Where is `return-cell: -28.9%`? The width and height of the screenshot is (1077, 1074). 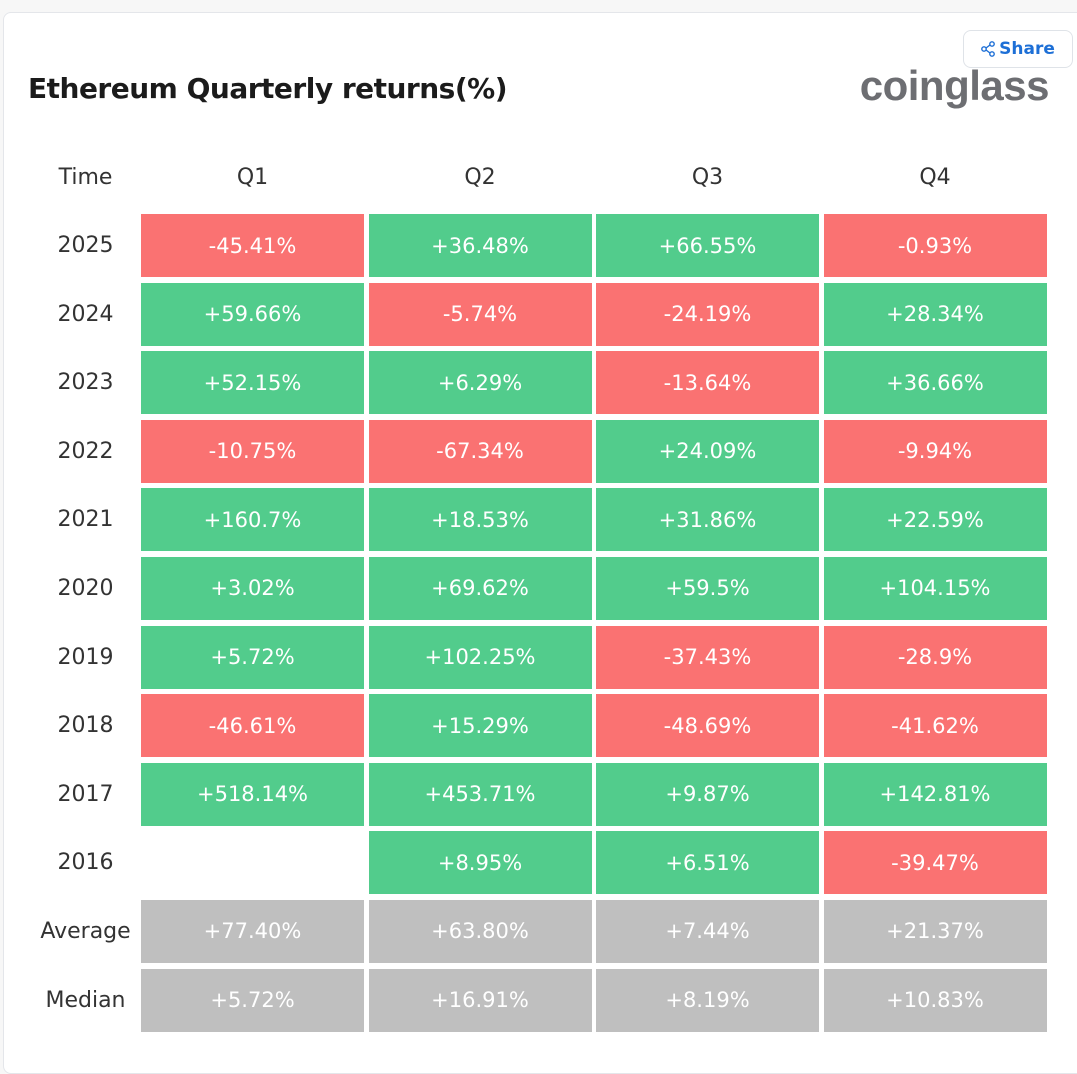 return-cell: -28.9% is located at coordinates (935, 657).